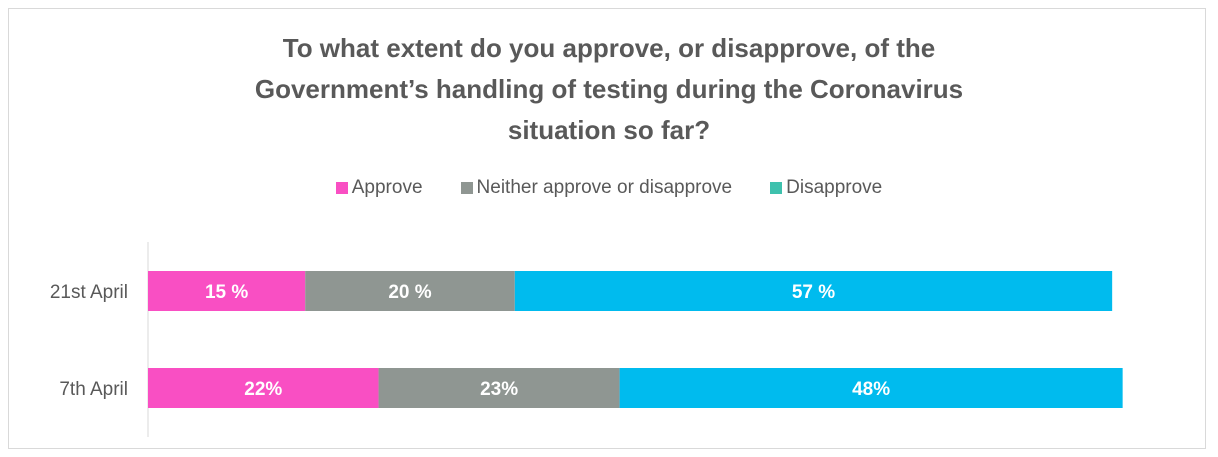 This screenshot has width=1218, height=457. I want to click on data-label: 22%, so click(263, 389).